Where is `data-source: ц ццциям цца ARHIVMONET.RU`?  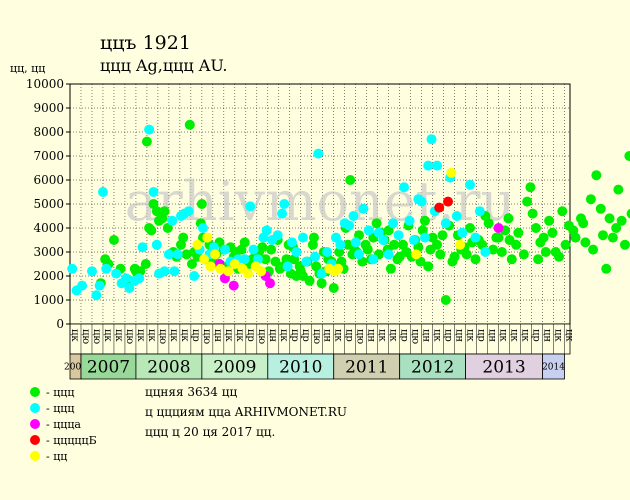
data-source: ц ццциям цца ARHIVMONET.RU is located at coordinates (246, 412).